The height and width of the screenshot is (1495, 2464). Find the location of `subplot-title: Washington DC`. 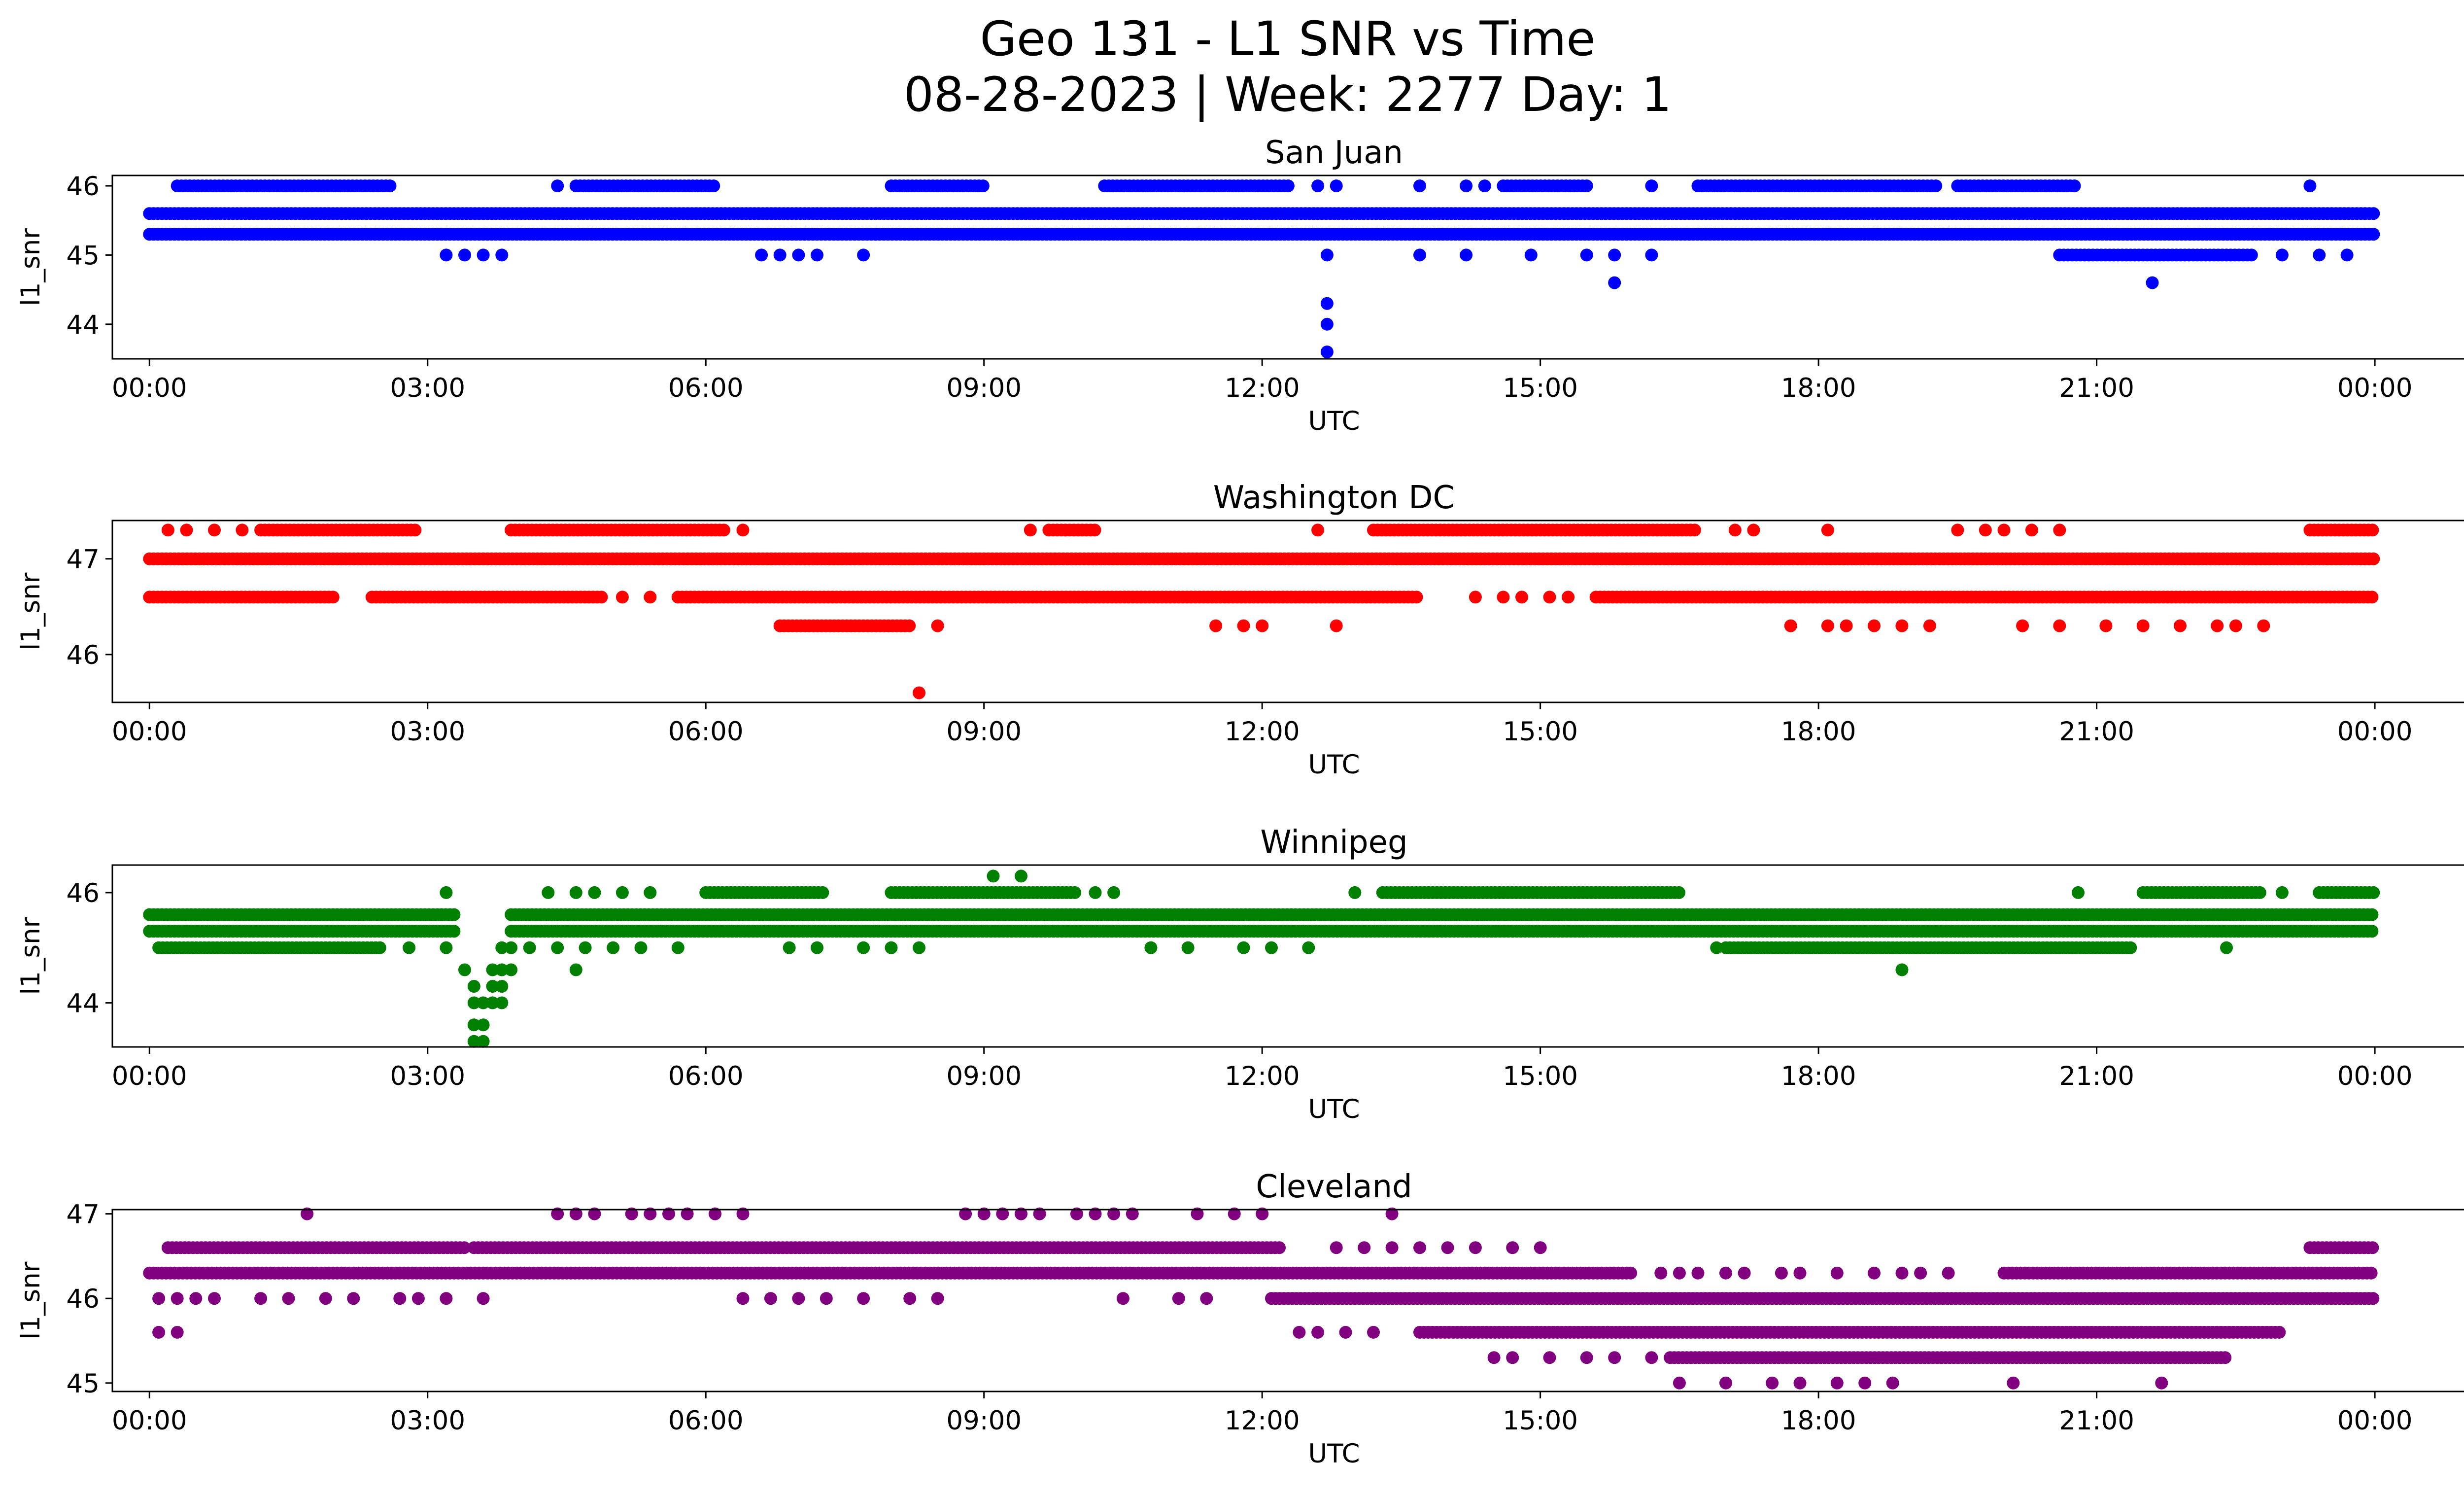

subplot-title: Washington DC is located at coordinates (1334, 498).